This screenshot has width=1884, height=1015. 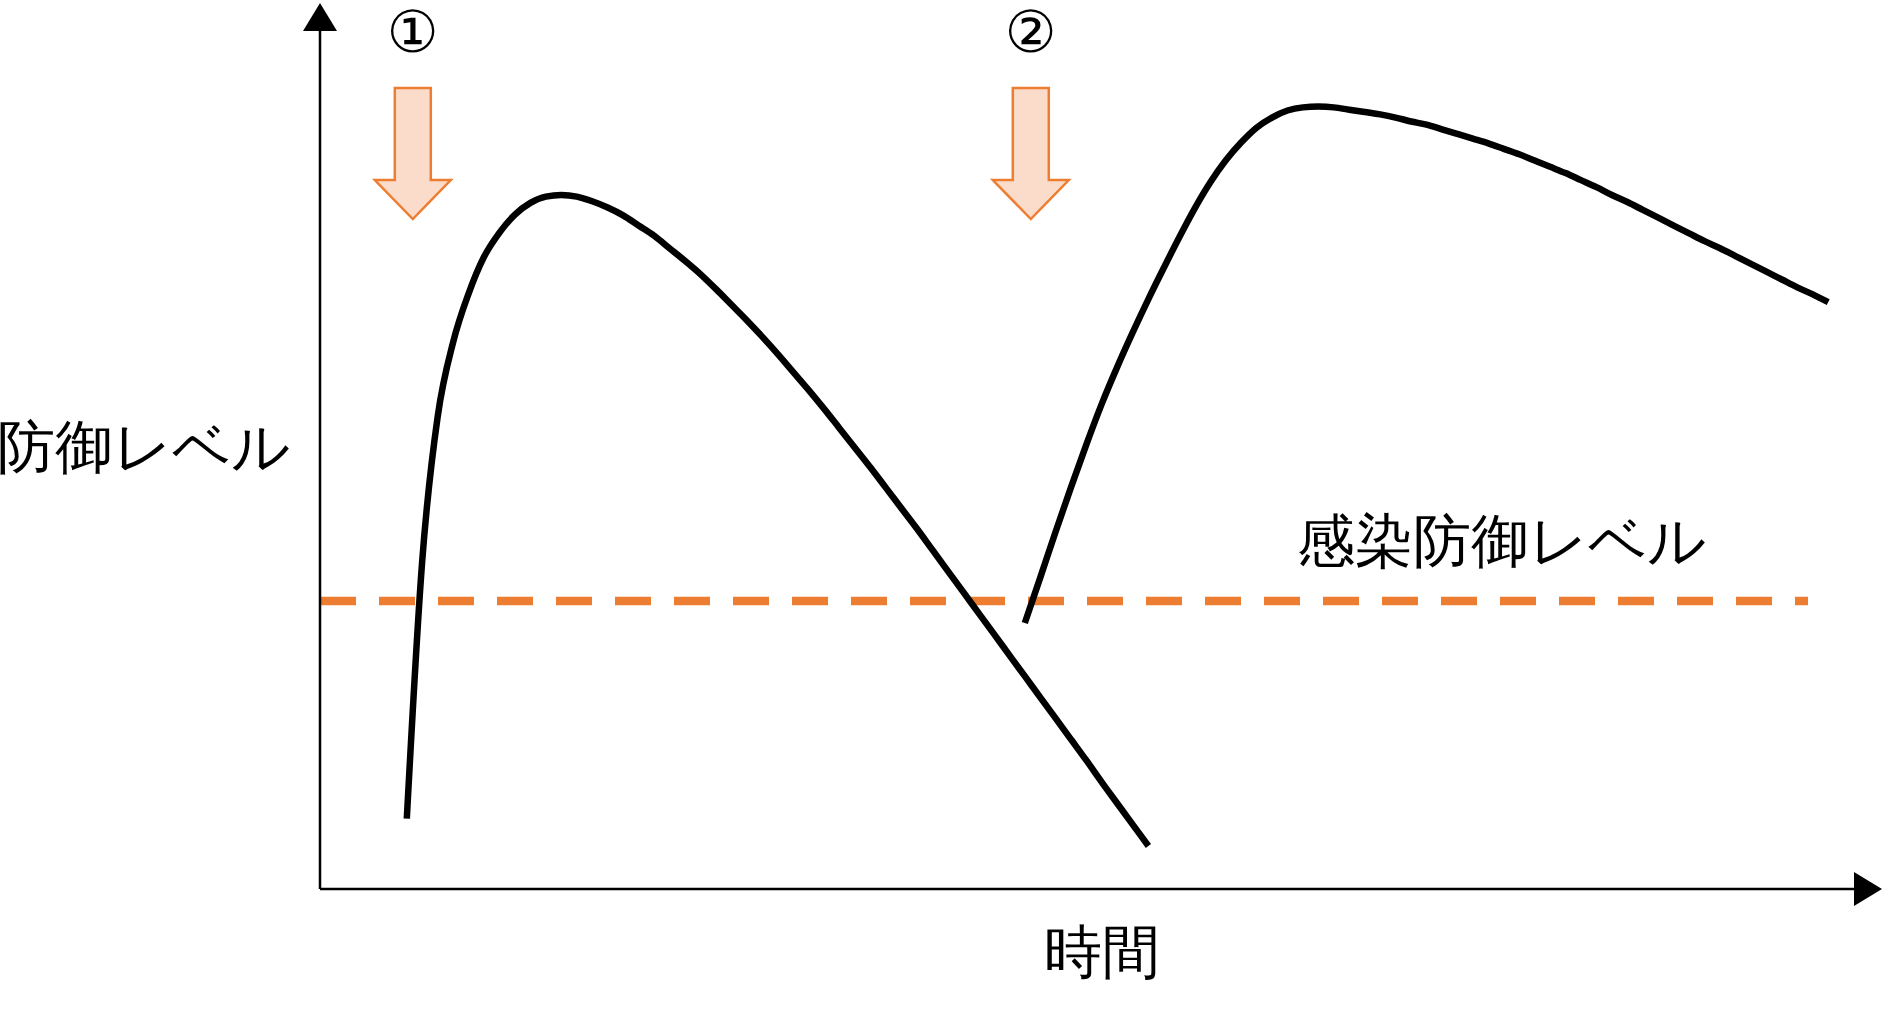 I want to click on x-axis-title: 時間, so click(x=1102, y=952).